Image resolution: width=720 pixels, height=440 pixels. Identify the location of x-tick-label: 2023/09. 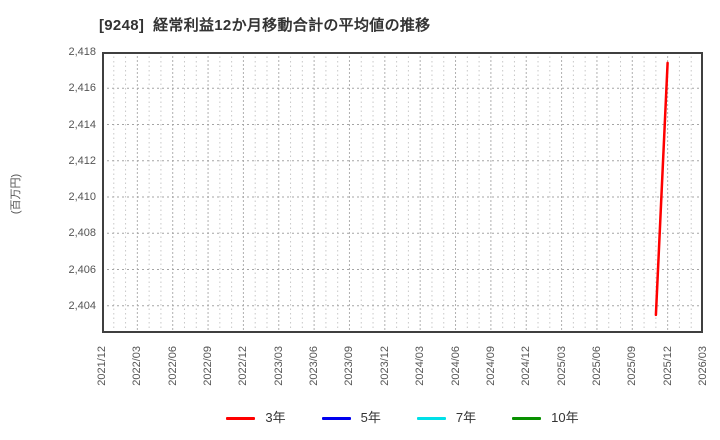
(349, 366).